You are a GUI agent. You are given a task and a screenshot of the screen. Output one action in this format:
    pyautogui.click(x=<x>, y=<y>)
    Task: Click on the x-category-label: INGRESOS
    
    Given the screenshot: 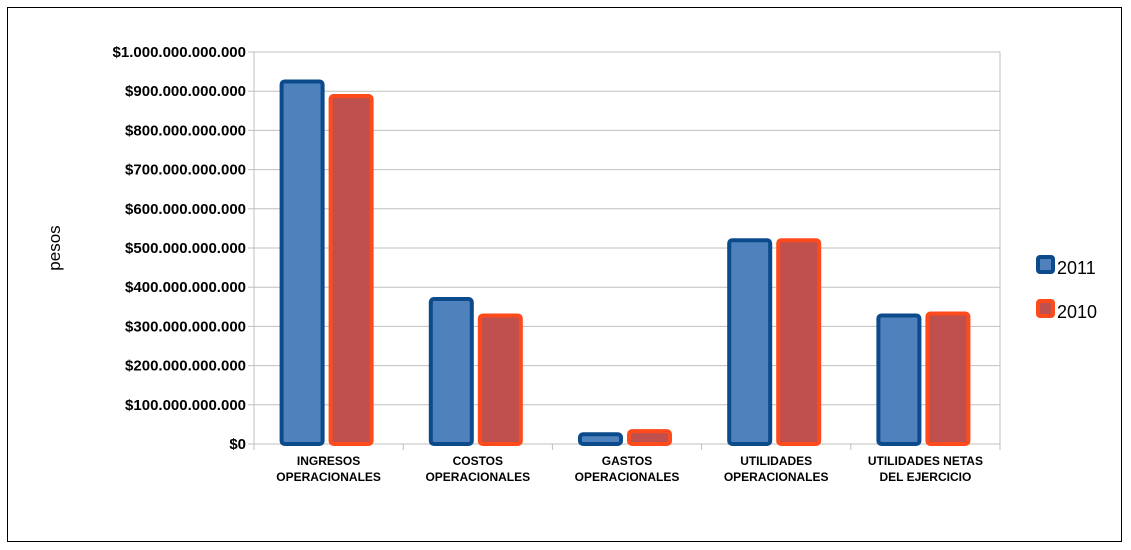 What is the action you would take?
    pyautogui.click(x=328, y=461)
    